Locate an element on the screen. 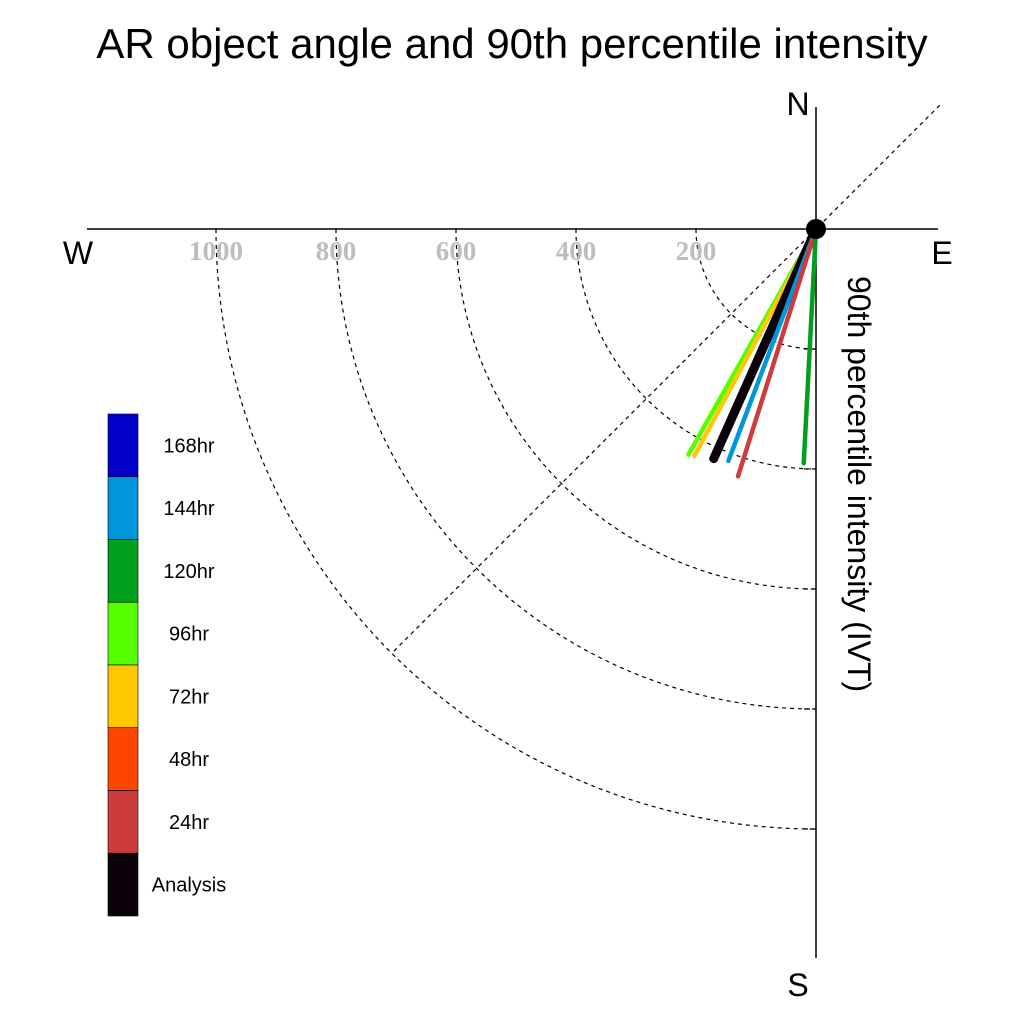  legend-label-24hr: 24hr is located at coordinates (189, 823).